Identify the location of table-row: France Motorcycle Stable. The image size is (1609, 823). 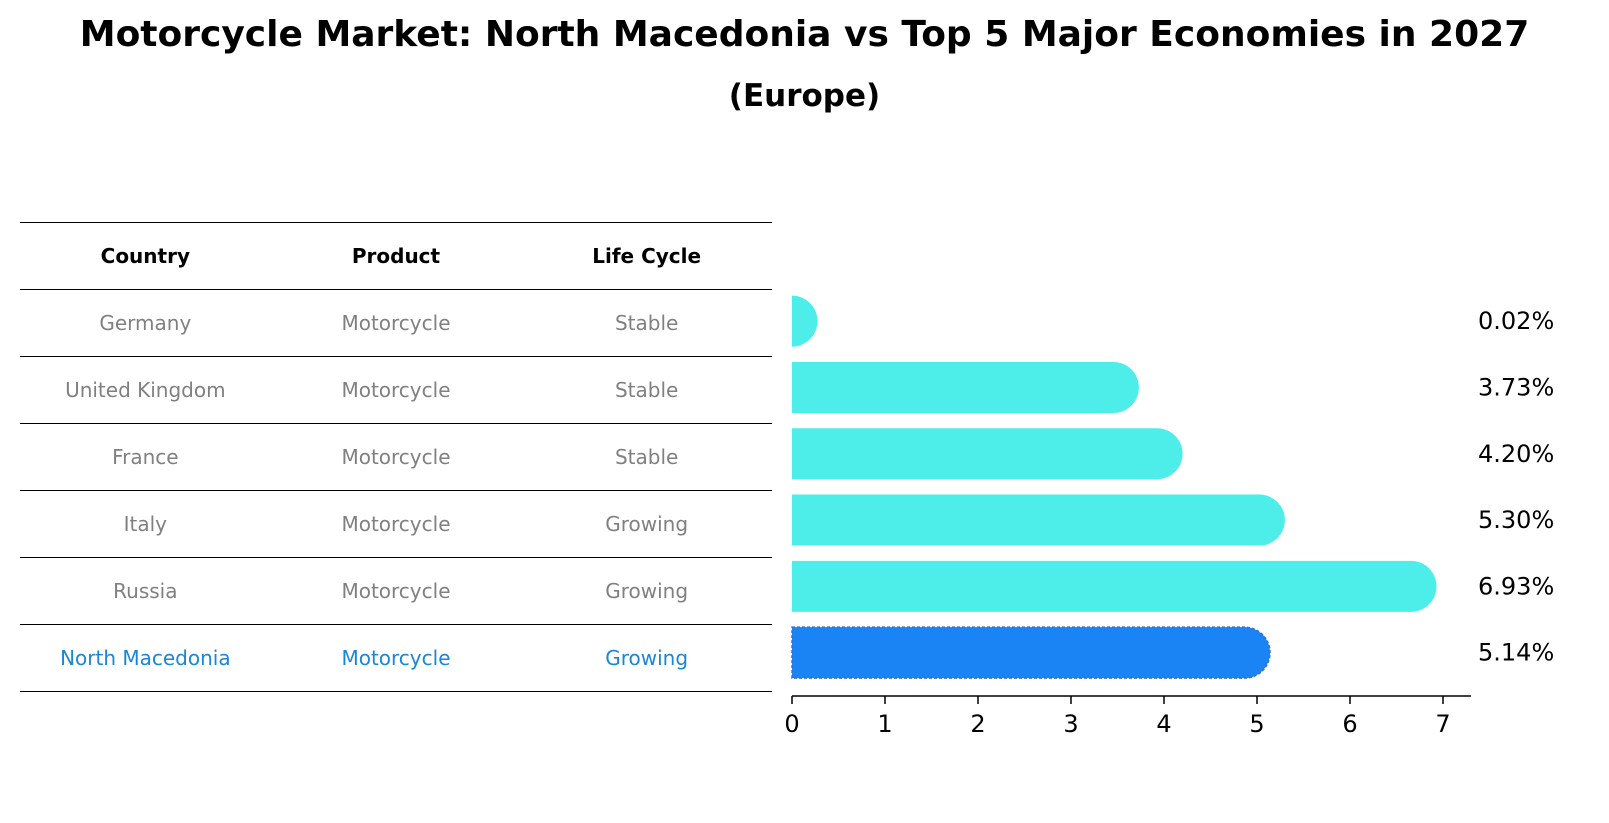
(396, 457).